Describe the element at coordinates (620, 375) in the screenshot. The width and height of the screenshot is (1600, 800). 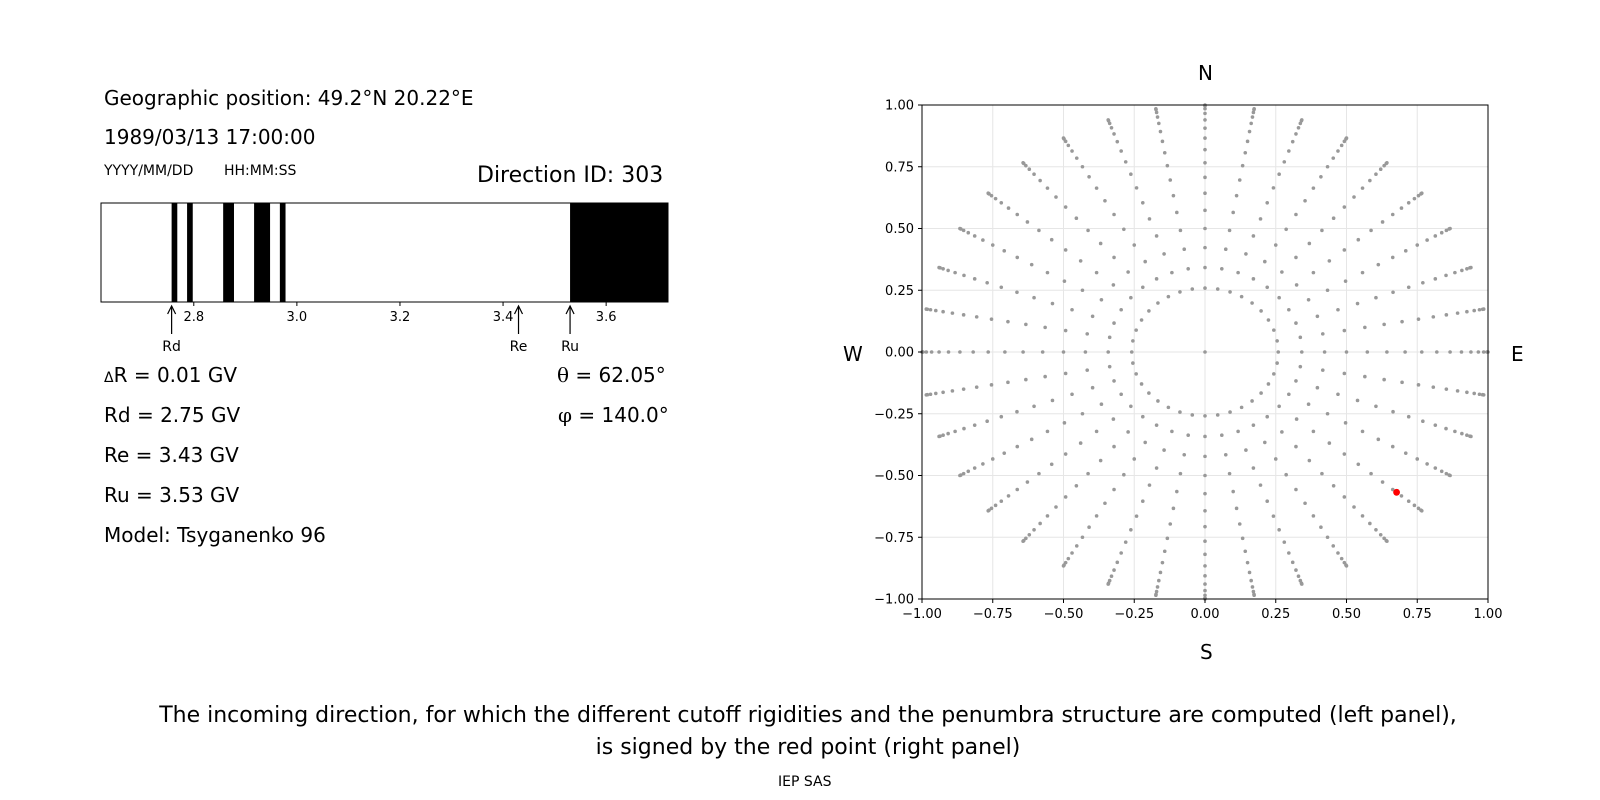
I see `theta-text: = 62.05°` at that location.